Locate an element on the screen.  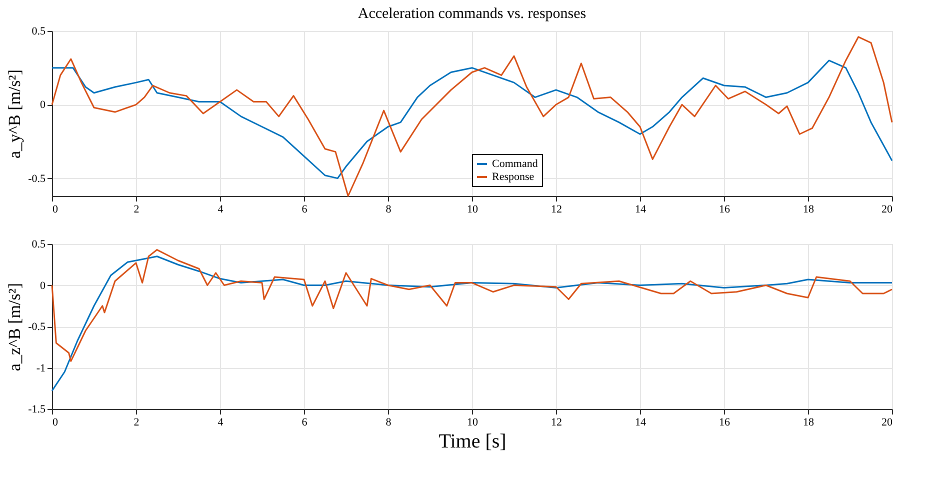
y-tick-label: -1 is located at coordinates (41, 368).